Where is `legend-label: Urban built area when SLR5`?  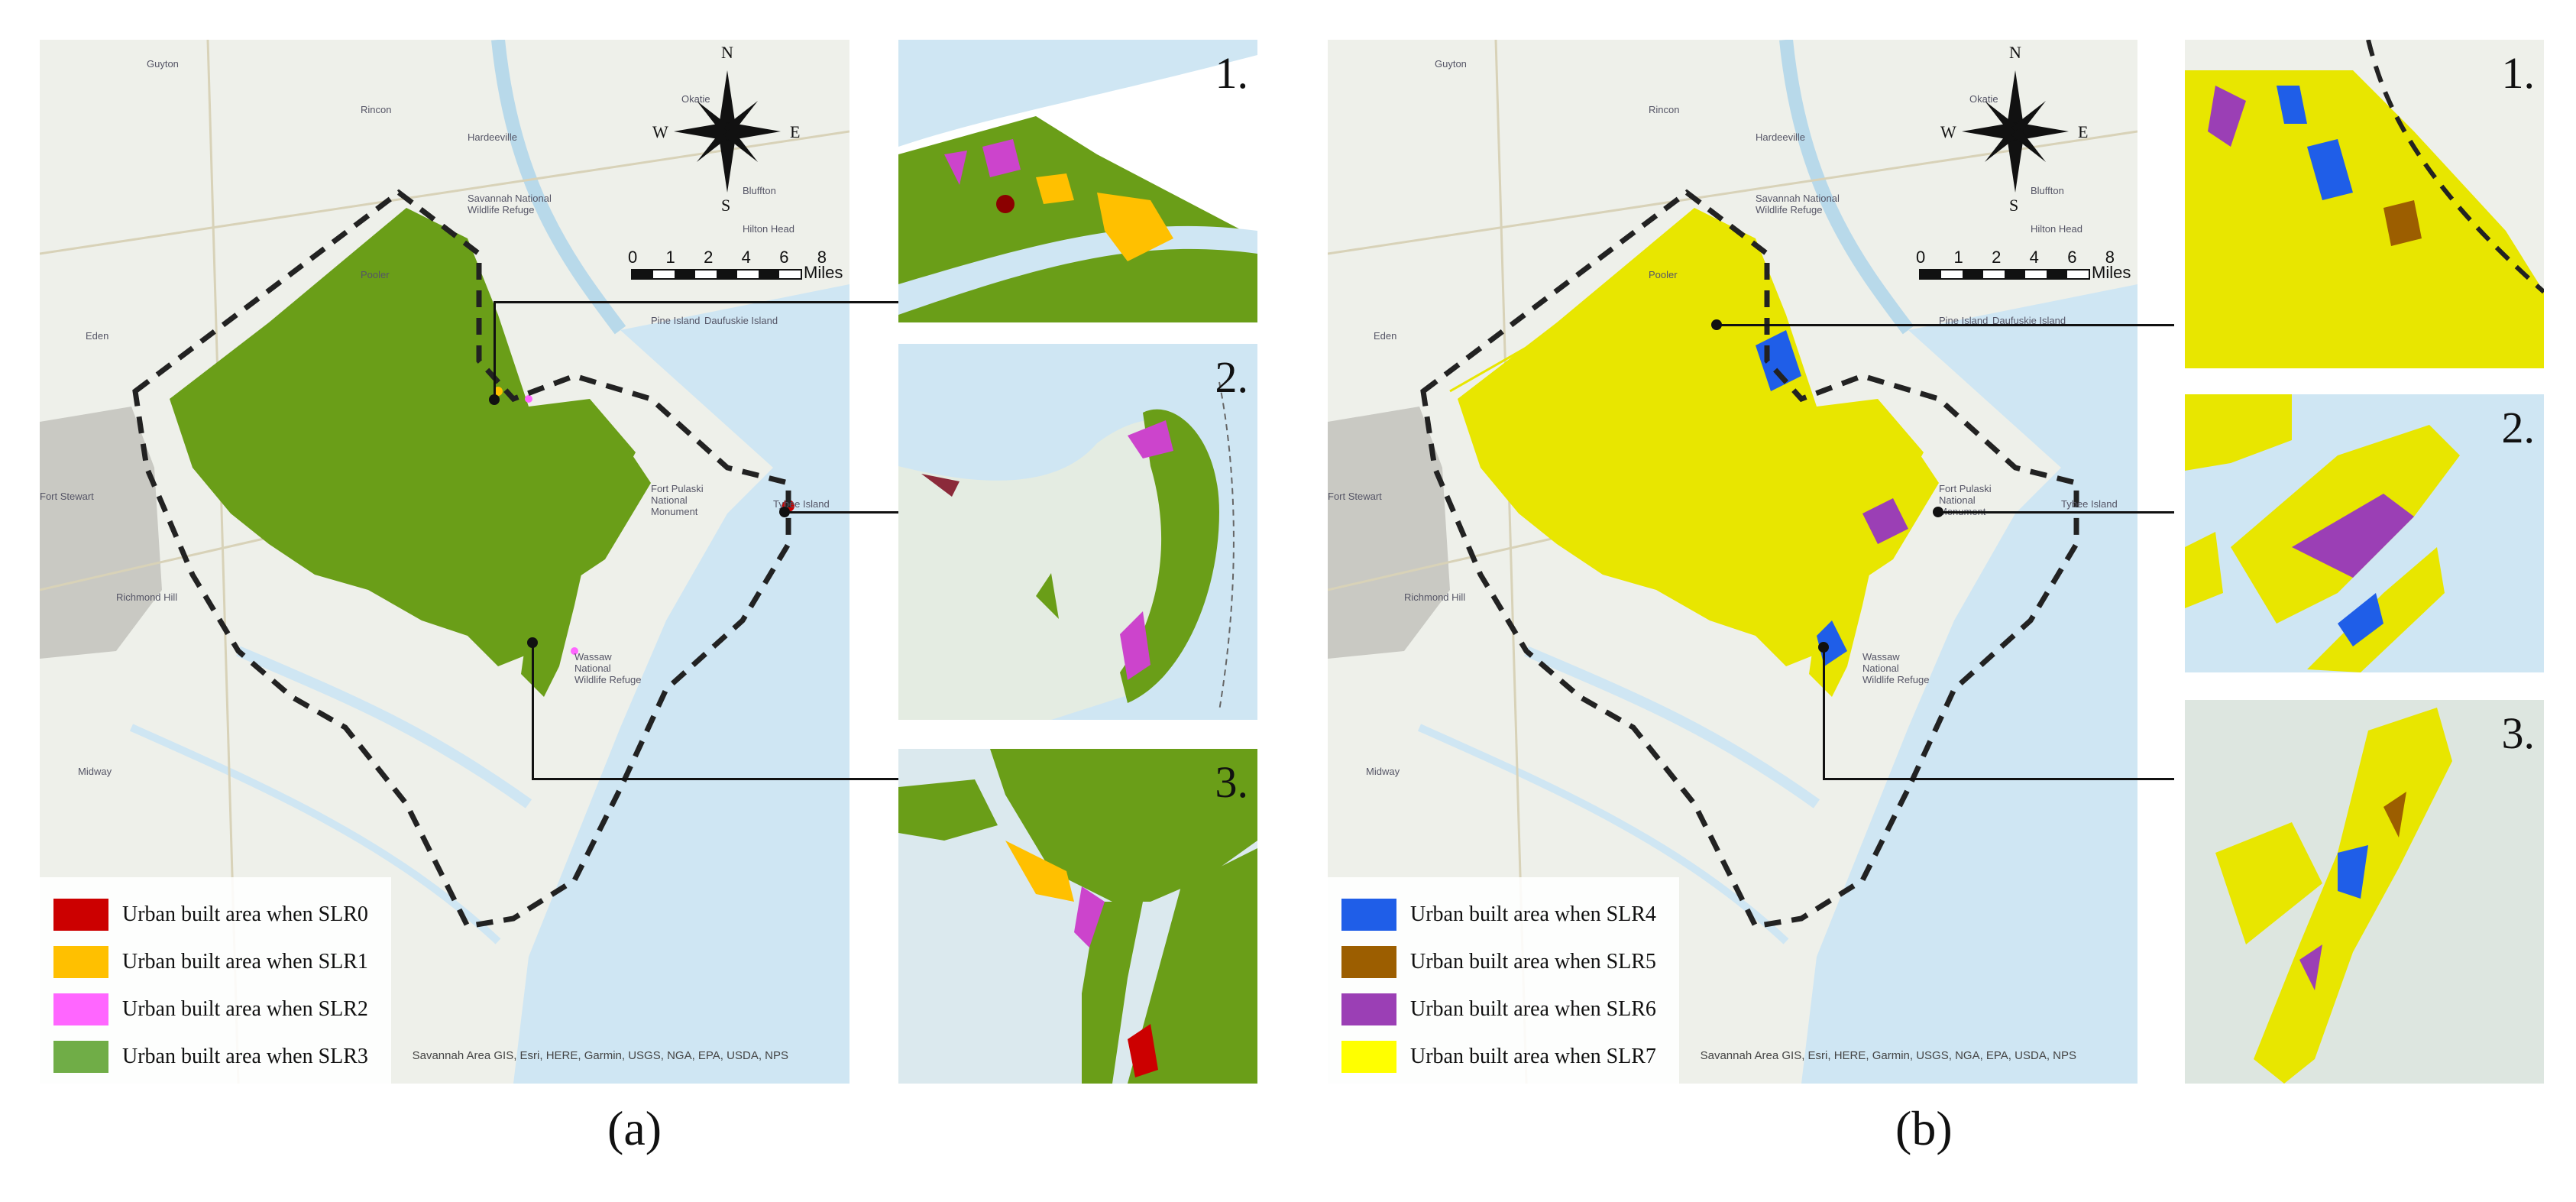 legend-label: Urban built area when SLR5 is located at coordinates (1533, 962).